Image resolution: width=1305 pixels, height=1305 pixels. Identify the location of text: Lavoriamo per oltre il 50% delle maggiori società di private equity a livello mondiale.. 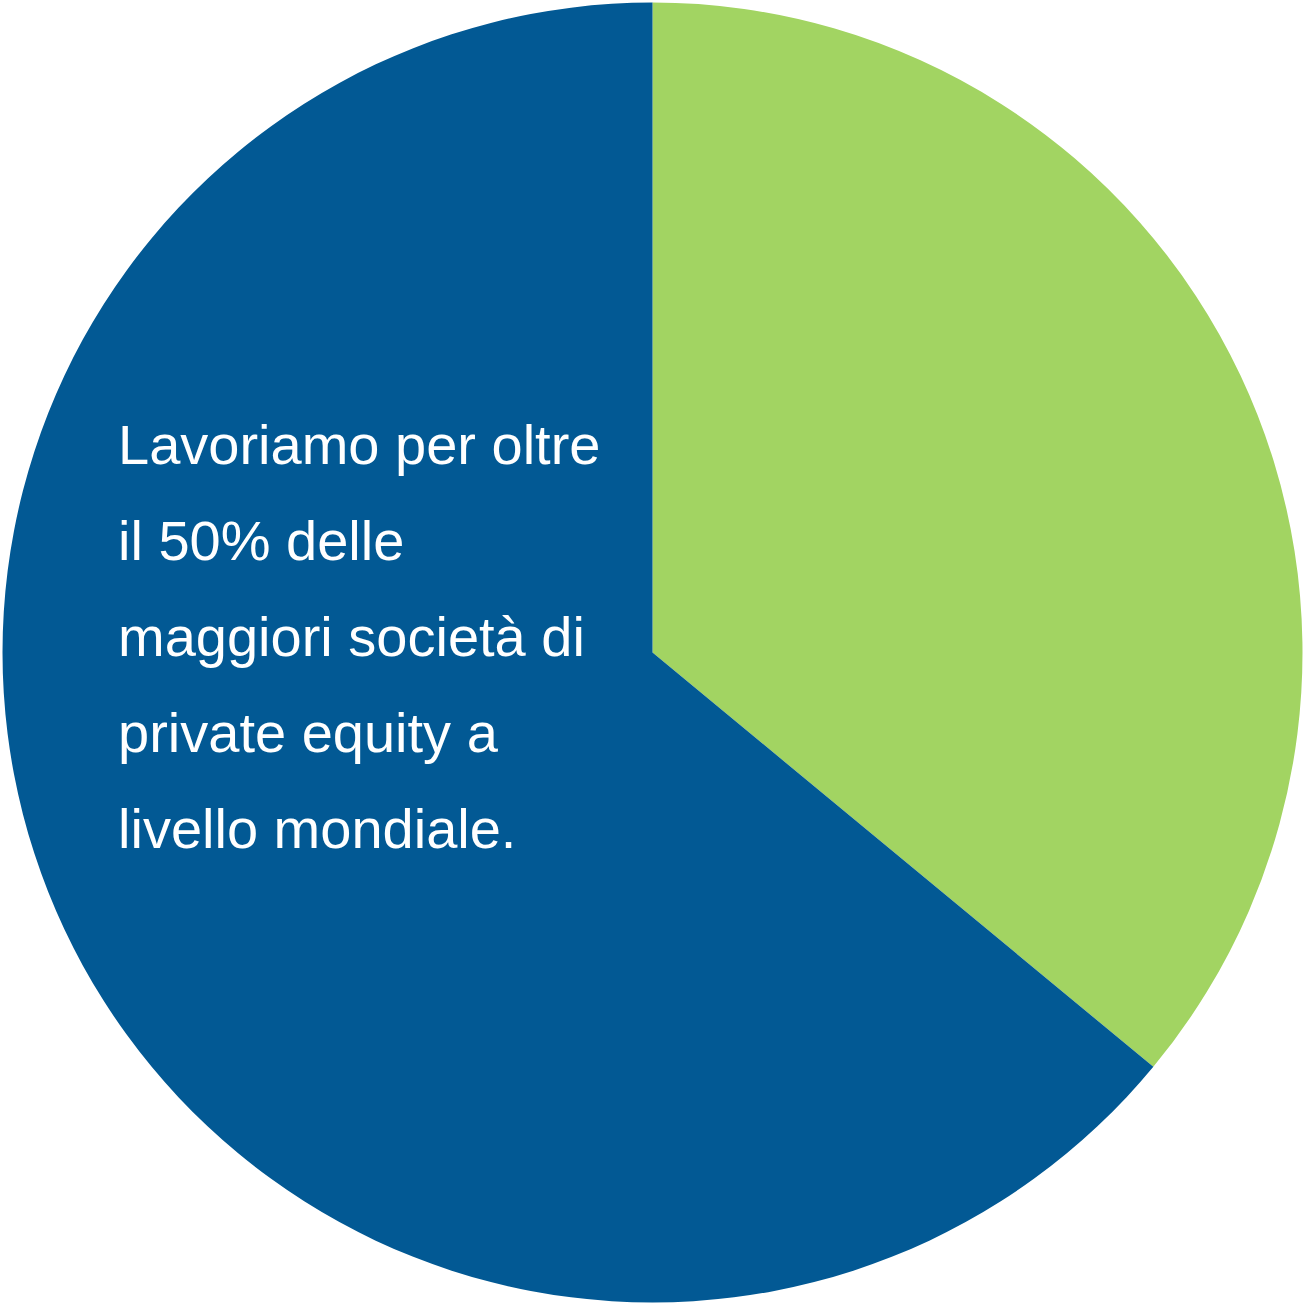
(359, 636).